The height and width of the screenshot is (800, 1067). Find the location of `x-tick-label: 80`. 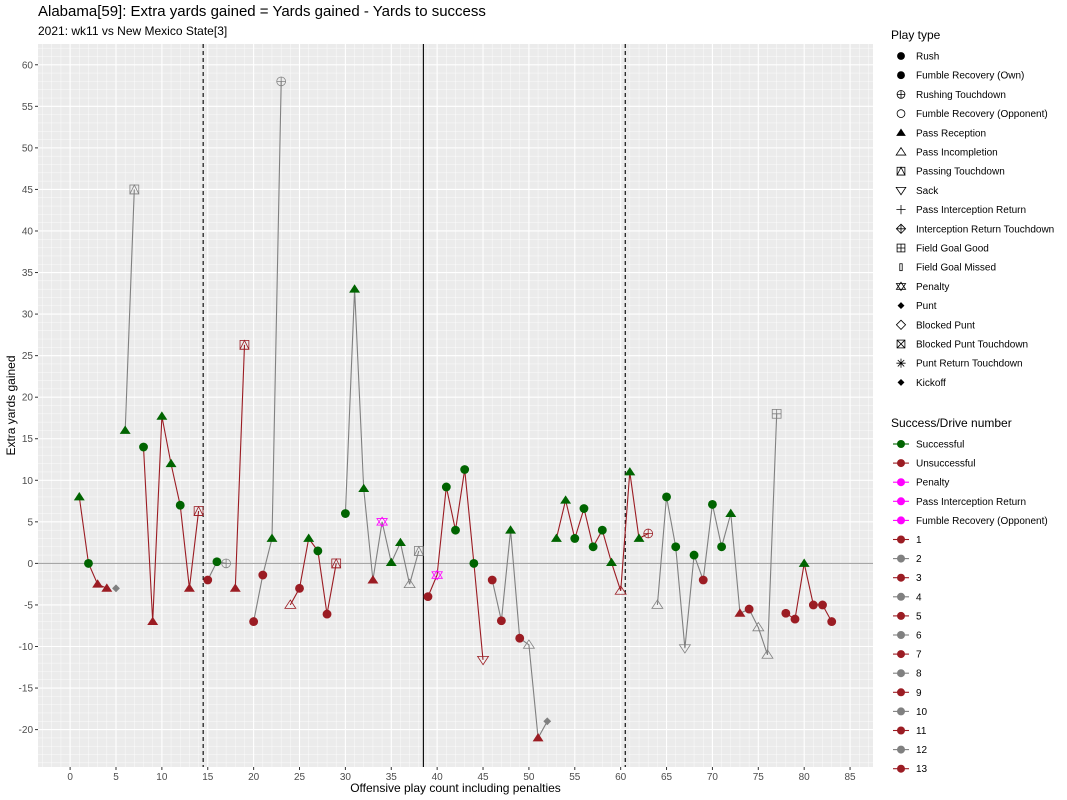

x-tick-label: 80 is located at coordinates (805, 777).